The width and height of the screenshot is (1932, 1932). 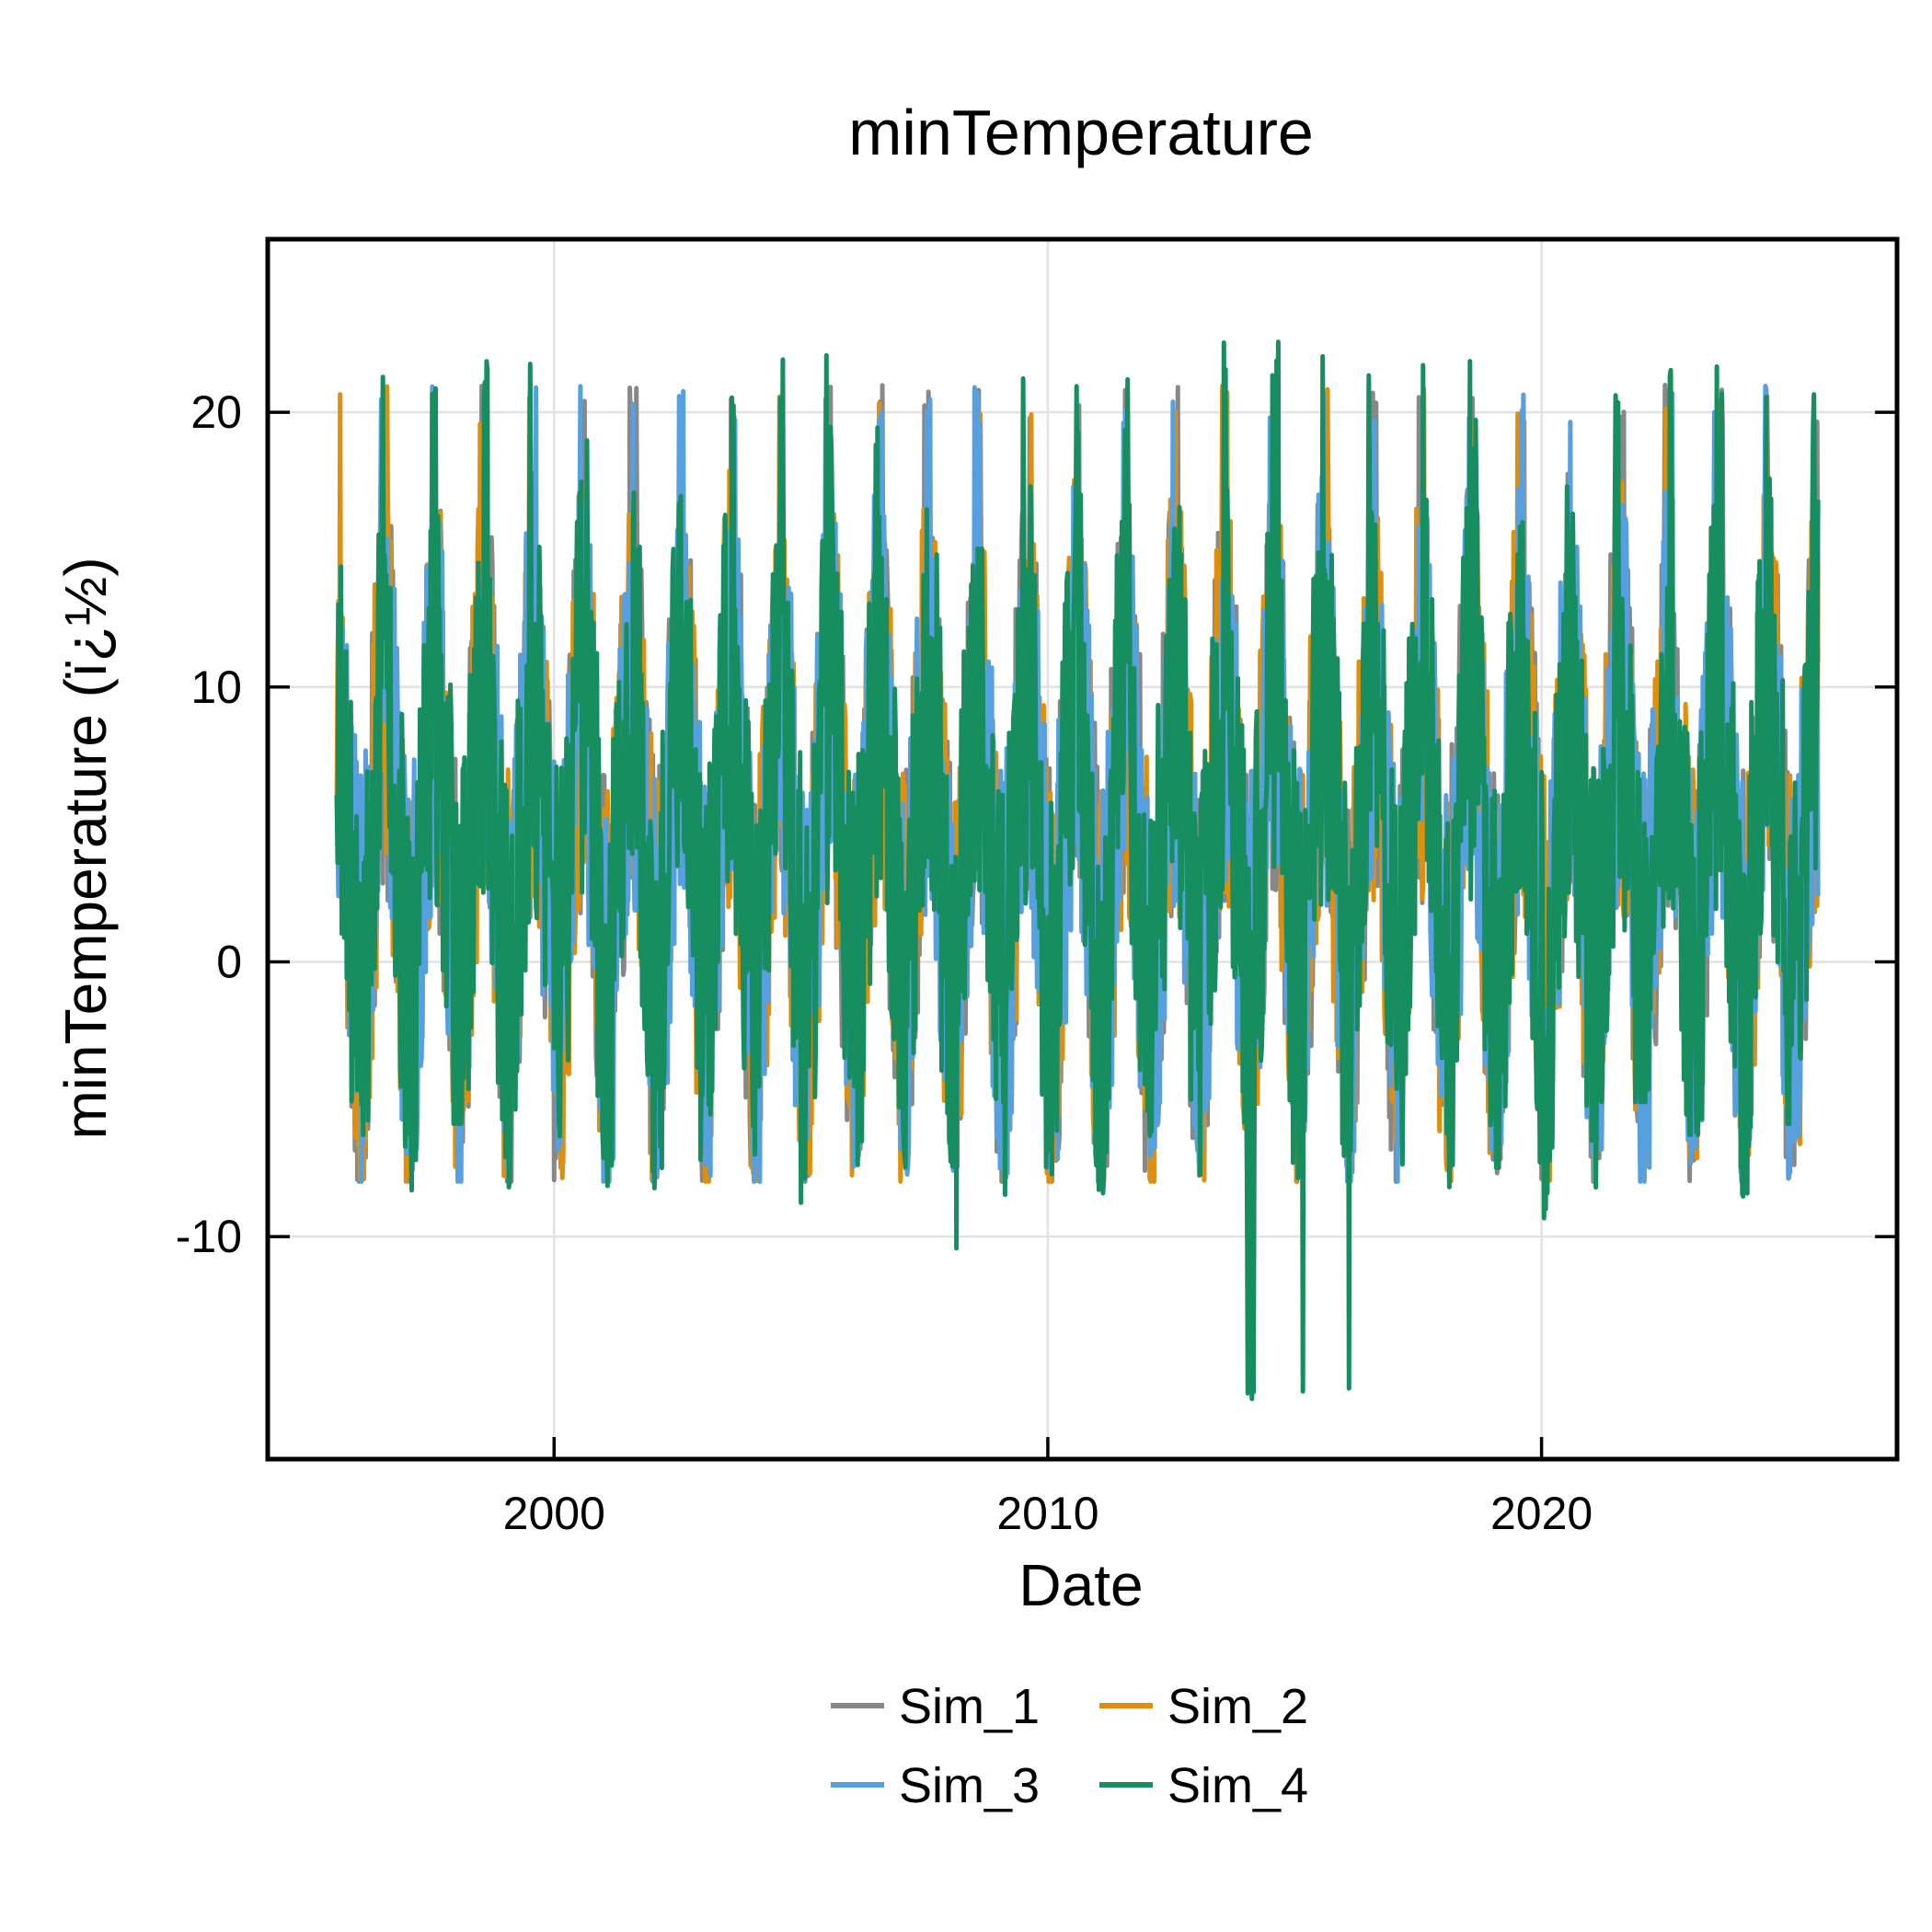 I want to click on x-tick-label: 2010, so click(x=1047, y=1513).